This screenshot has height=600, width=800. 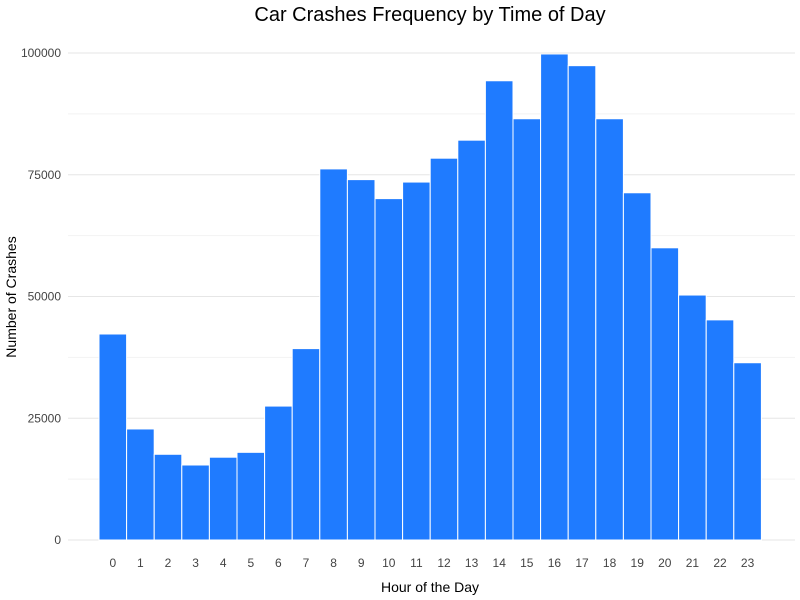 What do you see at coordinates (527, 563) in the screenshot?
I see `x-tick-label: 15` at bounding box center [527, 563].